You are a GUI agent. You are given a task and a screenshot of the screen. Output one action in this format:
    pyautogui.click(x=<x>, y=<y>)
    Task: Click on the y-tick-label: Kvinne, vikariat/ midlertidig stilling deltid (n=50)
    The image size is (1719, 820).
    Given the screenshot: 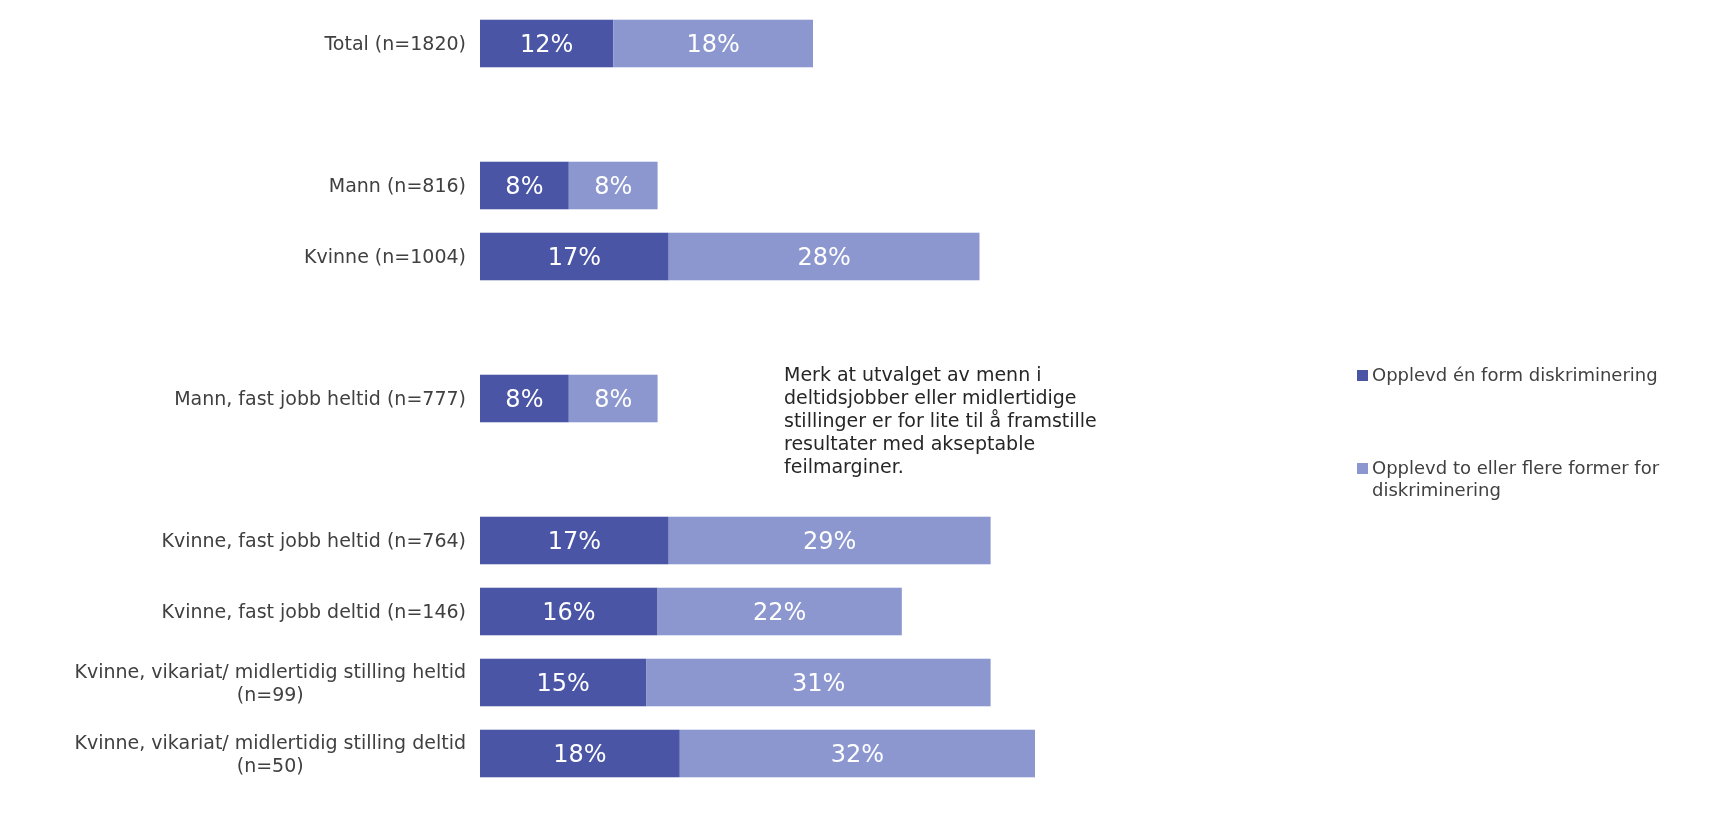 What is the action you would take?
    pyautogui.click(x=270, y=753)
    